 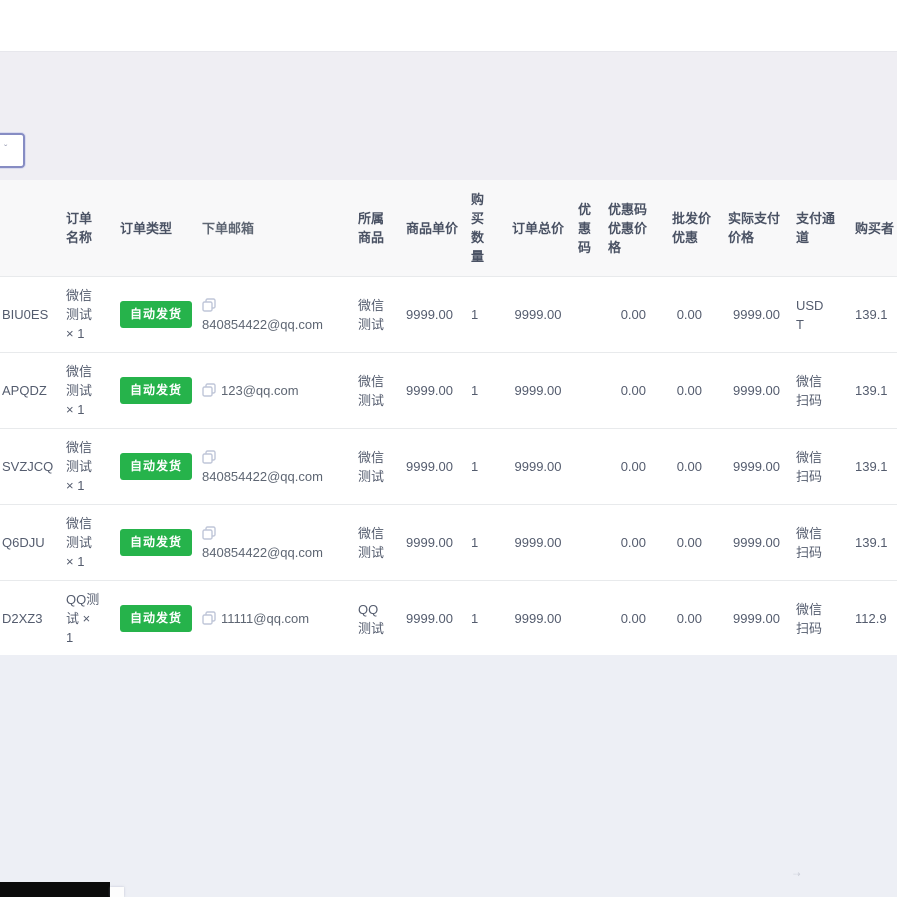 What do you see at coordinates (117, 892) in the screenshot?
I see `bottom-white-notch` at bounding box center [117, 892].